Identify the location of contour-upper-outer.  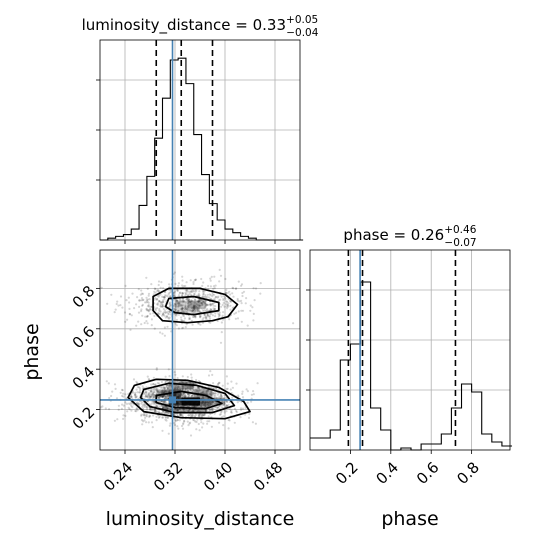
(195, 305).